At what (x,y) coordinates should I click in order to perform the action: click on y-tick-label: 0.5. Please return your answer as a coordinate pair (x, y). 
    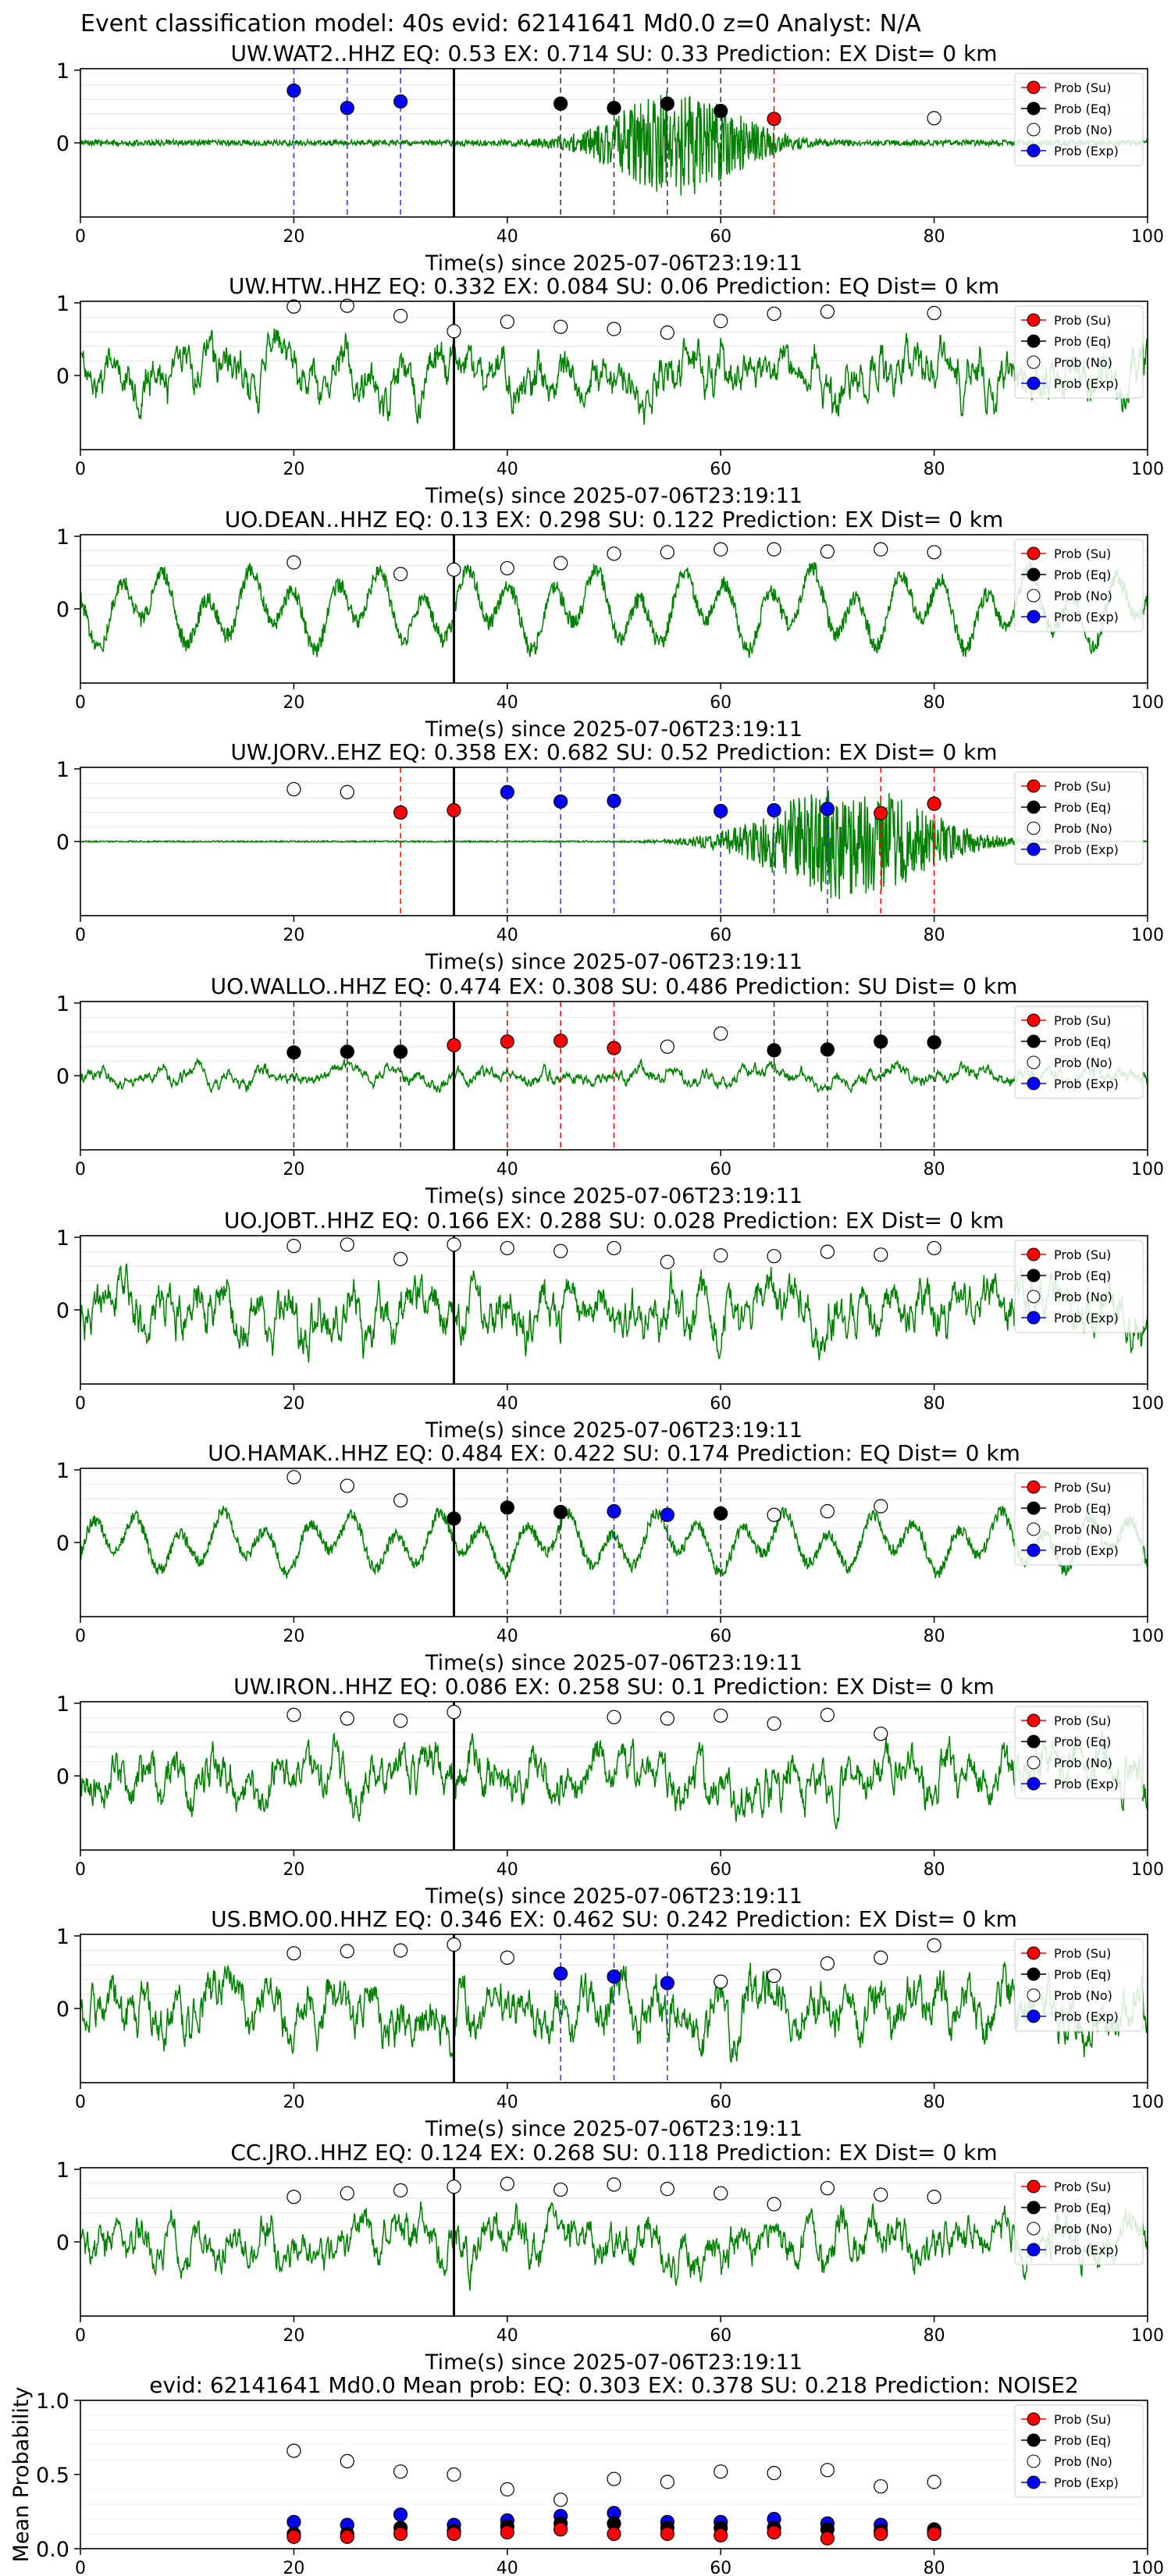
    Looking at the image, I should click on (52, 2476).